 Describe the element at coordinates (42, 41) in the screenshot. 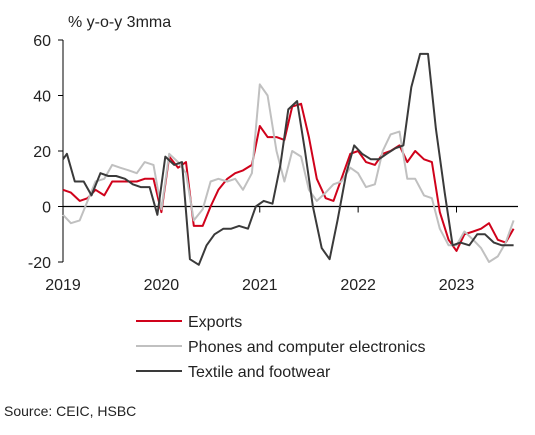

I see `y-tick-label: 60` at that location.